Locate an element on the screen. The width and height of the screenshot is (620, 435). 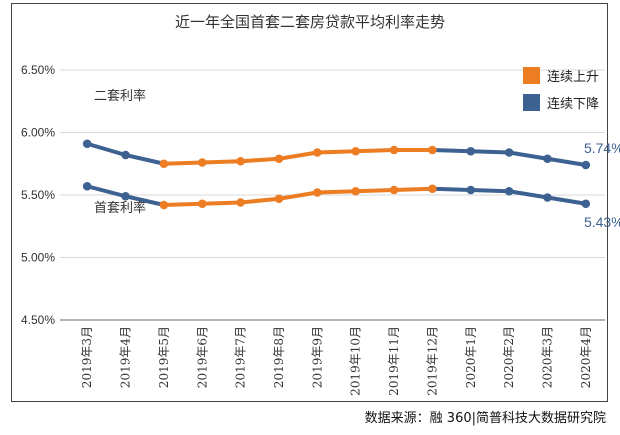
y-tick-label: 5.50% is located at coordinates (38, 195).